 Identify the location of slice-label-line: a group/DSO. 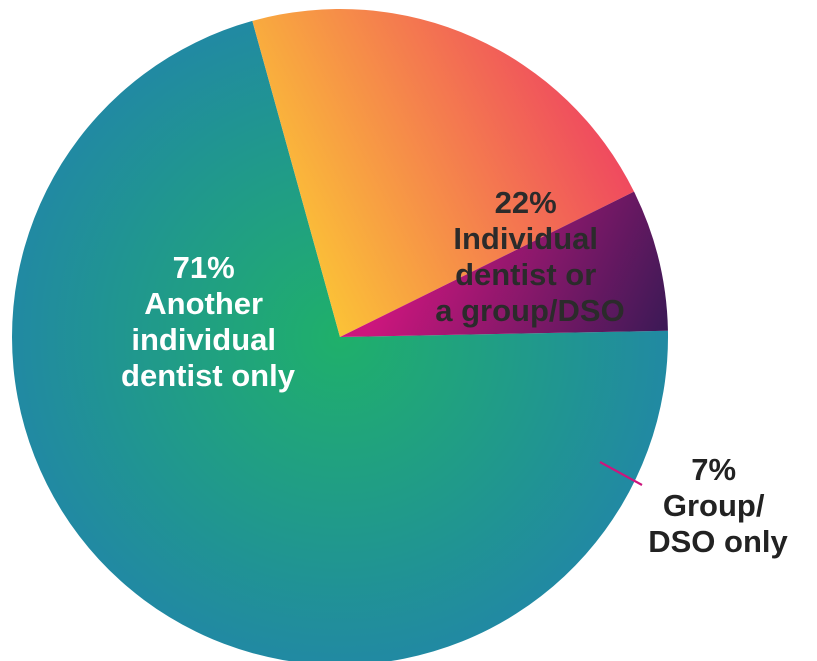
(529, 310).